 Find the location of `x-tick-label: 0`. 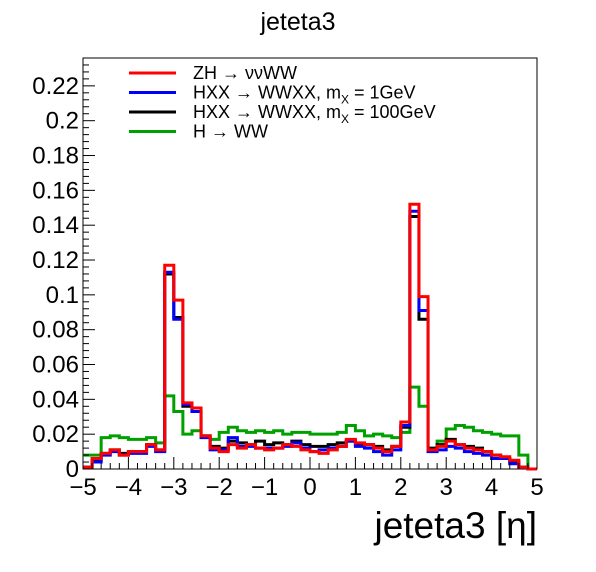

x-tick-label: 0 is located at coordinates (309, 487).